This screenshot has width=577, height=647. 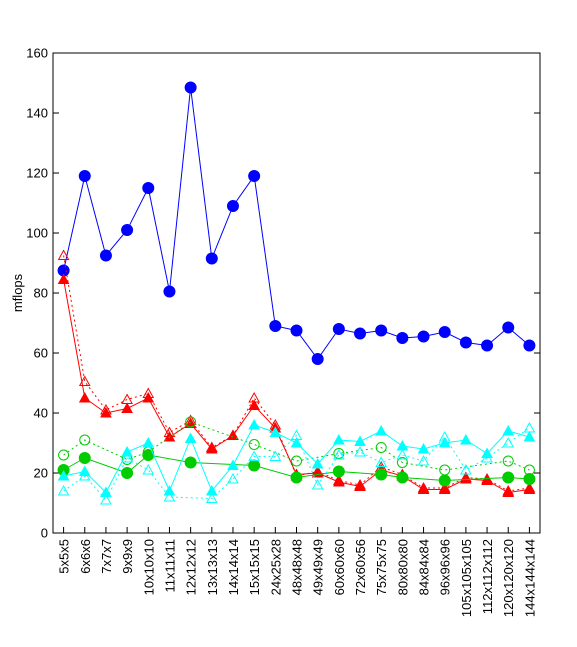 What do you see at coordinates (402, 567) in the screenshot?
I see `x-tick-label: 80x80x80` at bounding box center [402, 567].